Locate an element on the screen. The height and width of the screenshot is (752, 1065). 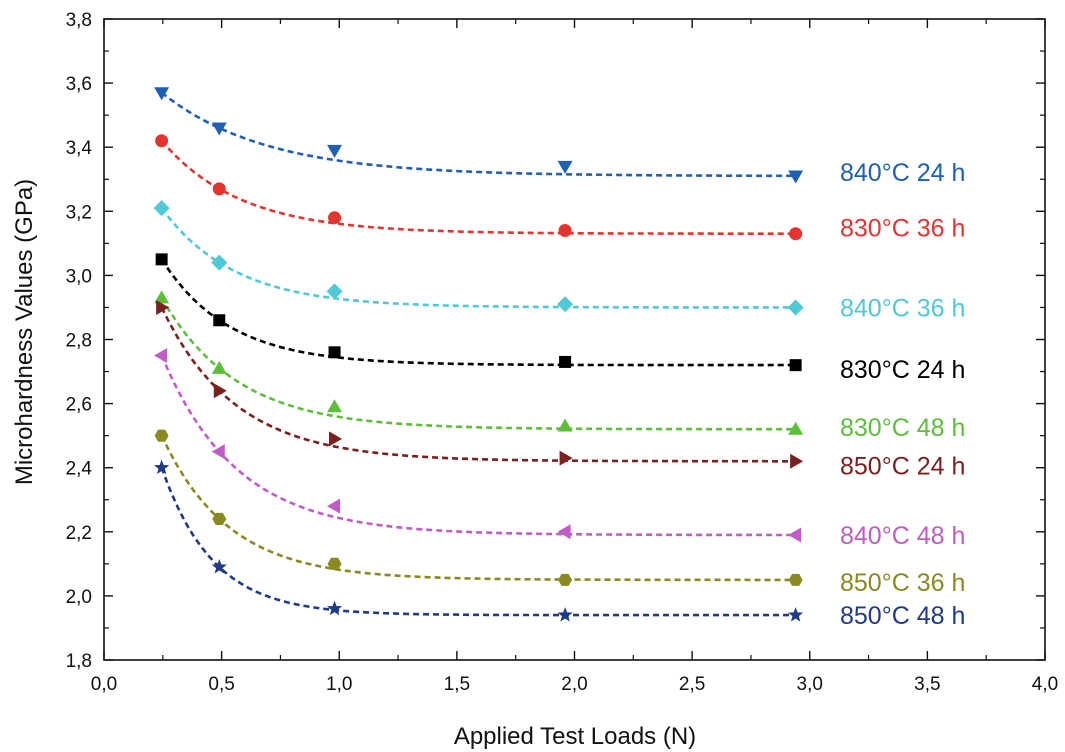
y-tick-label: 1,8 is located at coordinates (79, 661).